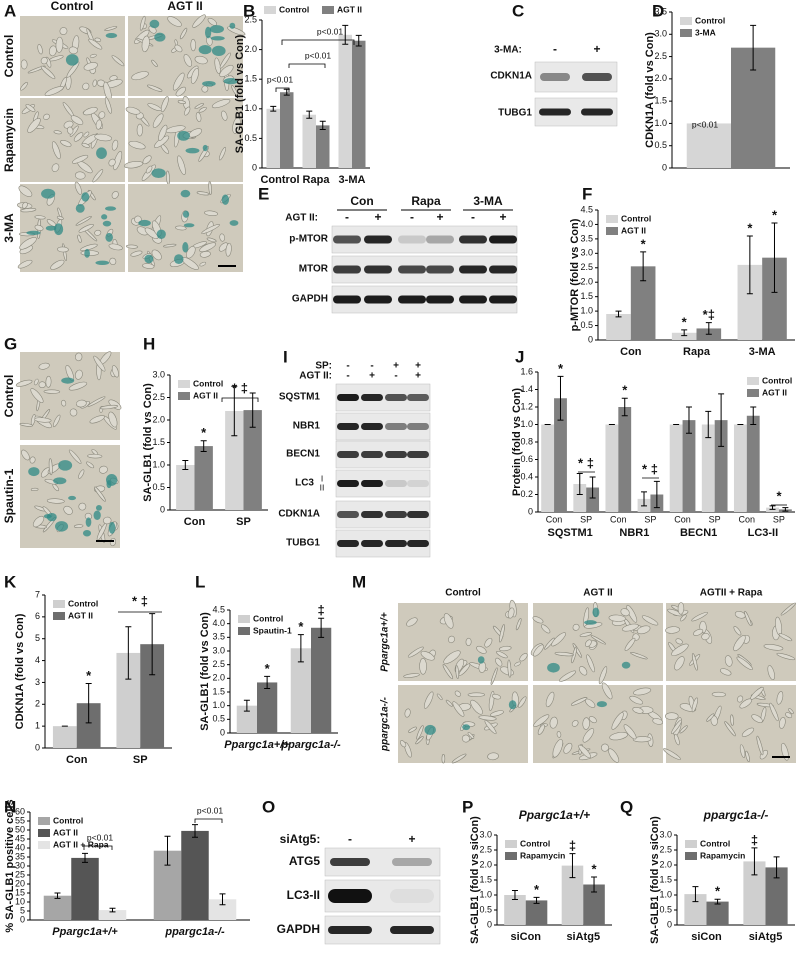 This screenshot has height=956, width=800. I want to click on group-label: SQSTM1, so click(570, 533).